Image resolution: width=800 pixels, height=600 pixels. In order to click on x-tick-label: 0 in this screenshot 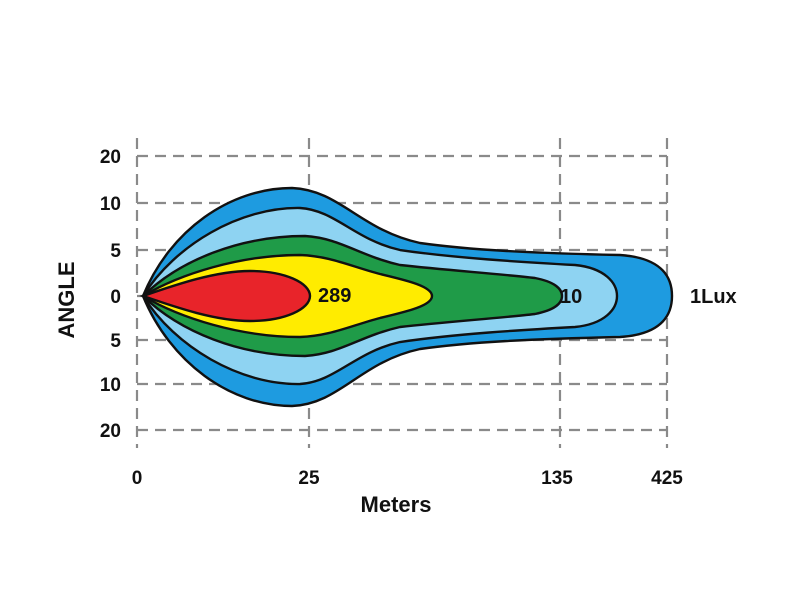, I will do `click(137, 478)`.